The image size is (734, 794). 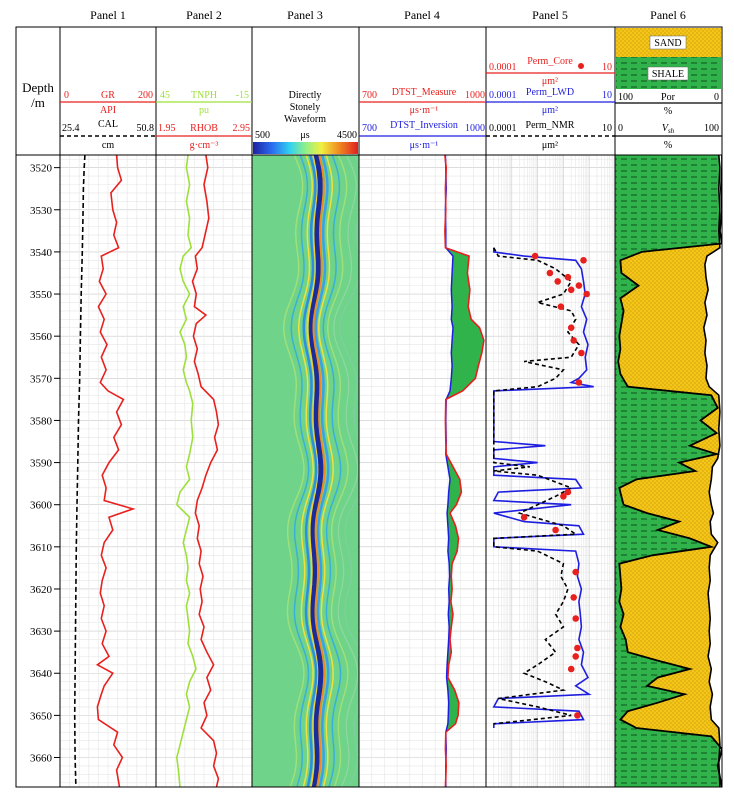 What do you see at coordinates (146, 128) in the screenshot?
I see `cal-max: 50.8` at bounding box center [146, 128].